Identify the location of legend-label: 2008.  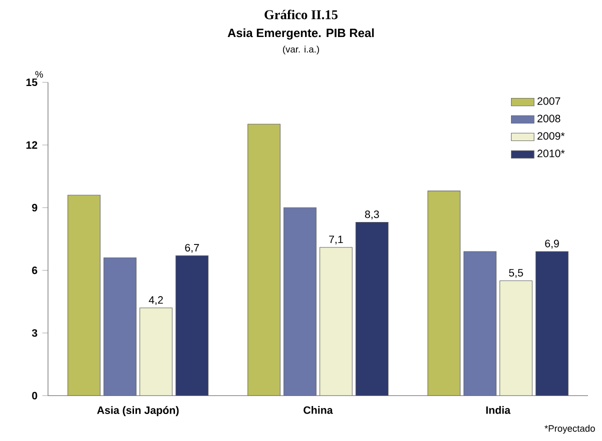
(549, 118).